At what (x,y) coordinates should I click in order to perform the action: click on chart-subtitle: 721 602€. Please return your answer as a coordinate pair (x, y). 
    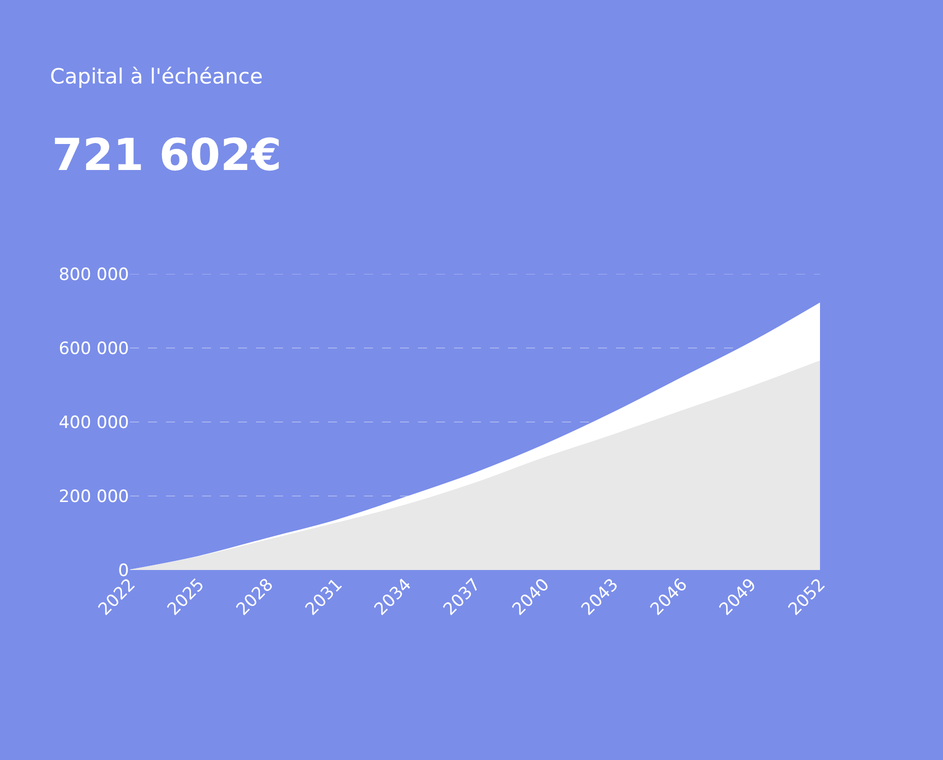
    Looking at the image, I should click on (167, 155).